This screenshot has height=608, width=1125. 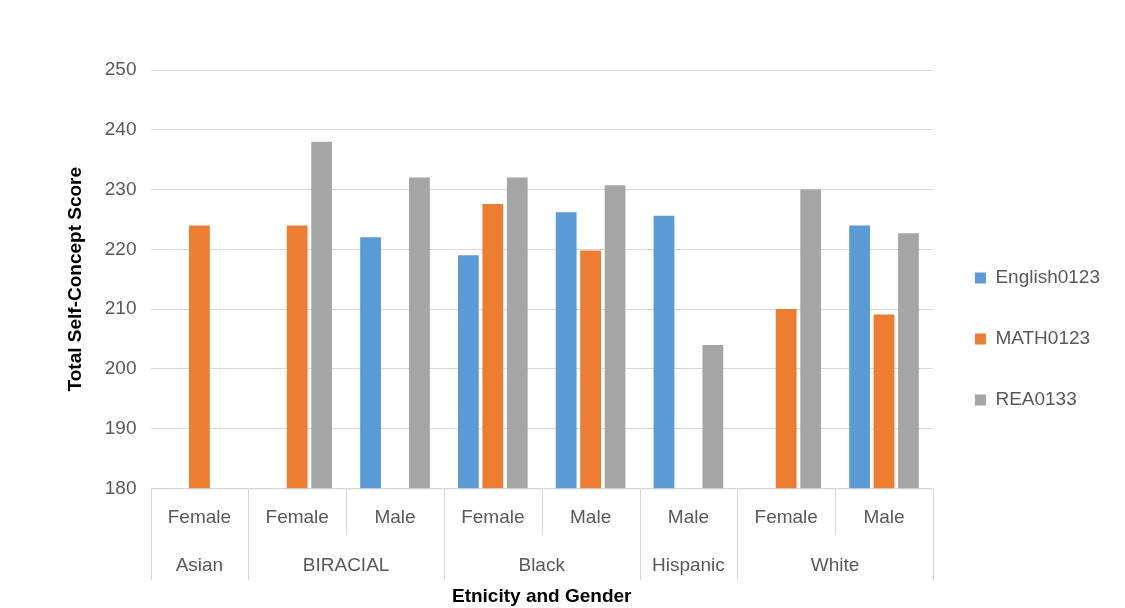 What do you see at coordinates (120, 368) in the screenshot?
I see `y-tick-label: 200` at bounding box center [120, 368].